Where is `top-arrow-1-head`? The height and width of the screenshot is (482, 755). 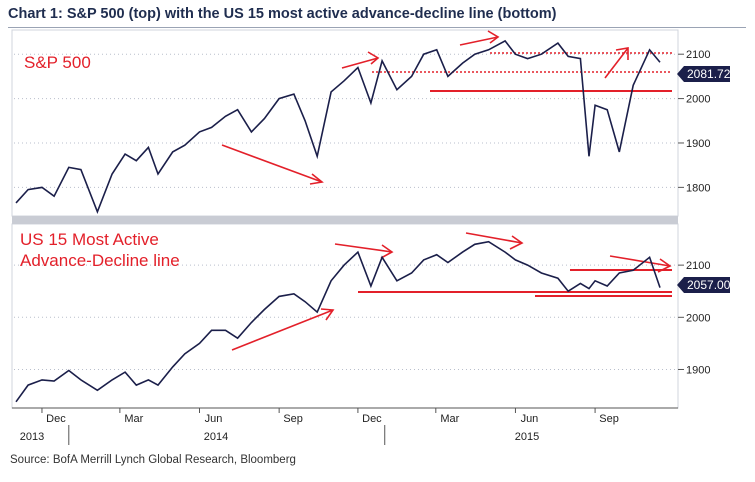
top-arrow-1-head is located at coordinates (316, 179).